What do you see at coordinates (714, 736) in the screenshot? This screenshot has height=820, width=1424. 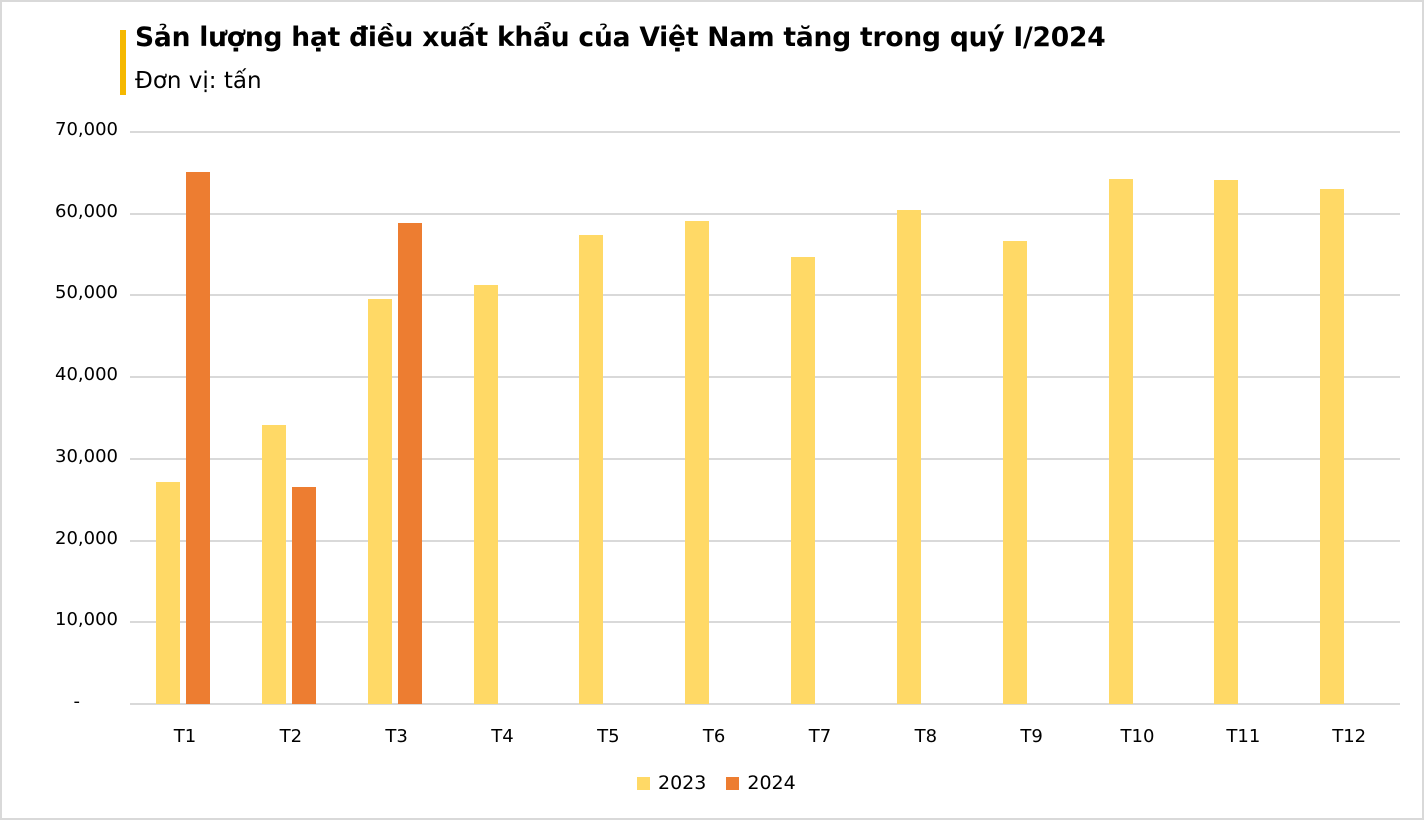 I see `x-tick-label: T6` at bounding box center [714, 736].